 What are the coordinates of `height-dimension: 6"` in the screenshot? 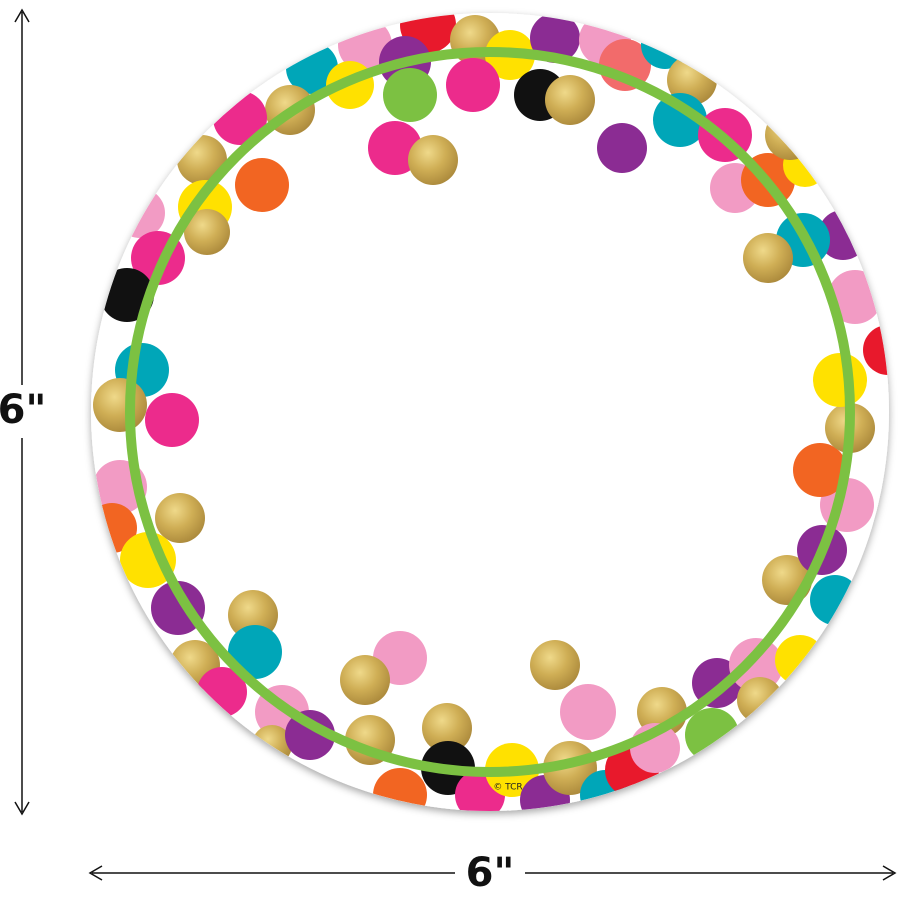 It's located at (23, 412).